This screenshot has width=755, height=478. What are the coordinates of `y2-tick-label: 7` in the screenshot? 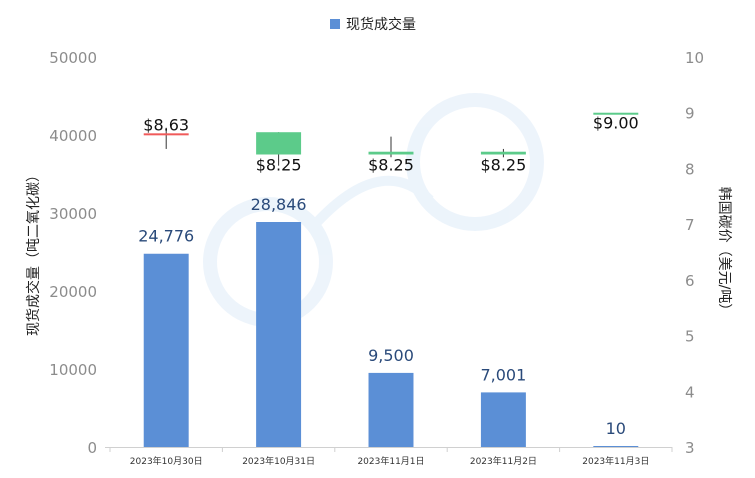 It's located at (690, 225).